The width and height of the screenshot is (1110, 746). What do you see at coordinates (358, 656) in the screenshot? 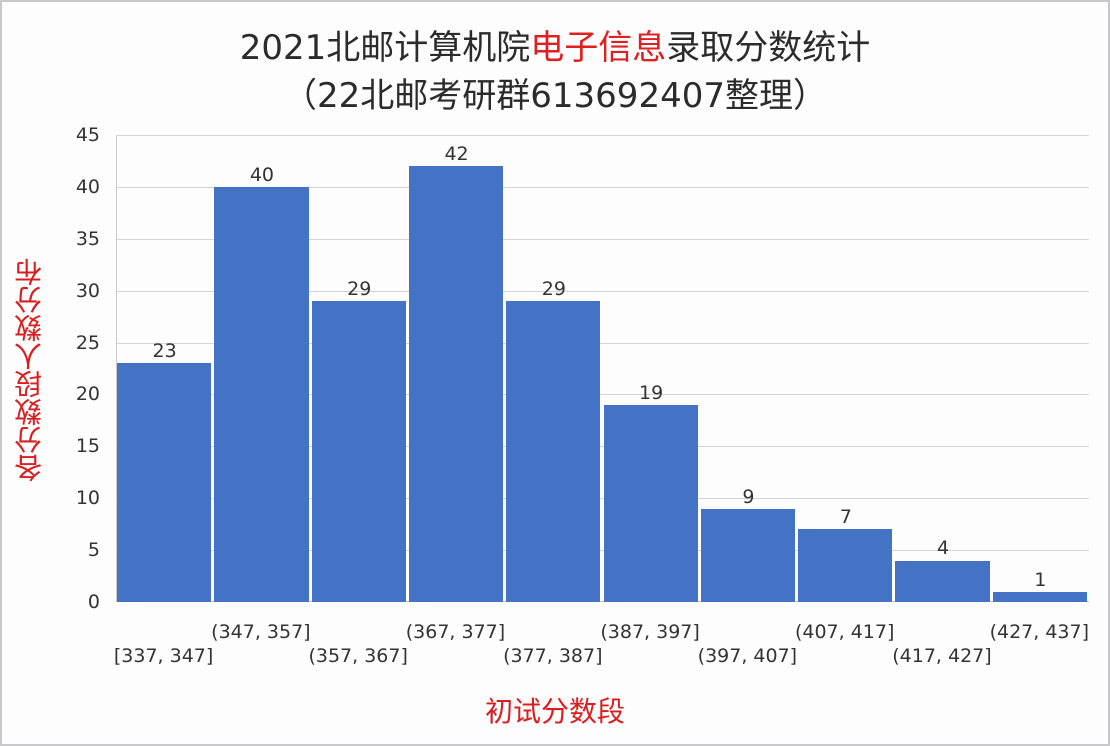
I see `x-tick-label: (357, 367]` at bounding box center [358, 656].